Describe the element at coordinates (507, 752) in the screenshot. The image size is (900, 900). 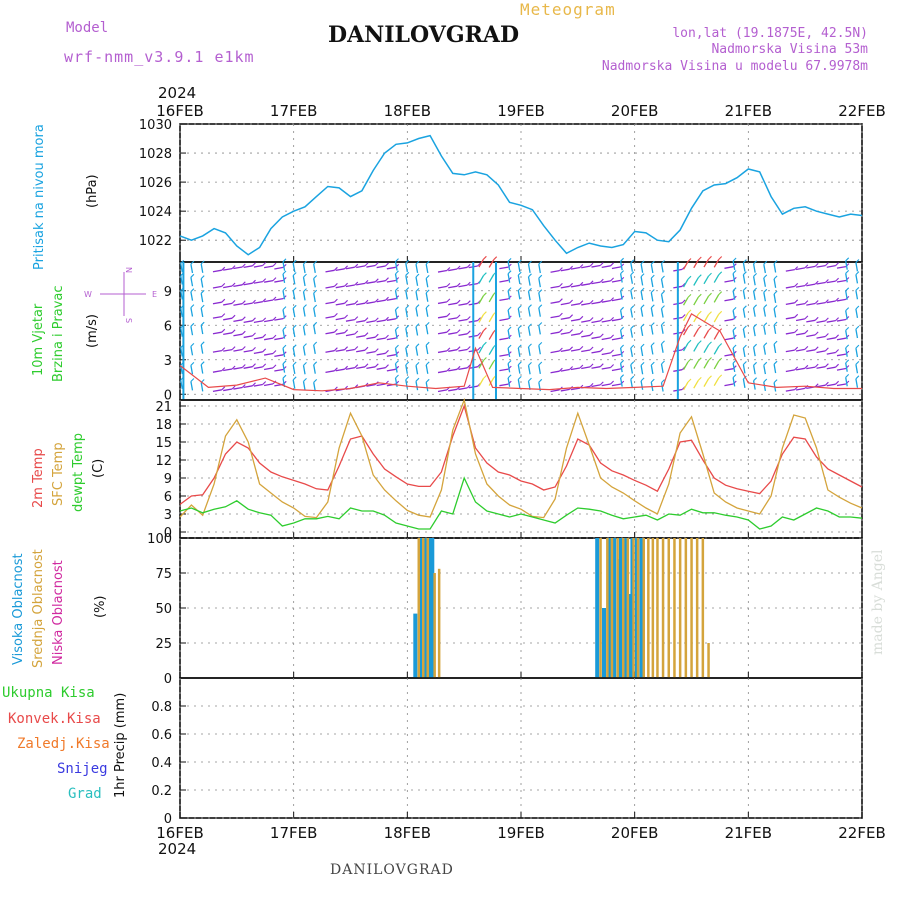
I see `precipitation-panel: 0 0.2 0.4 0.6 0.8` at that location.